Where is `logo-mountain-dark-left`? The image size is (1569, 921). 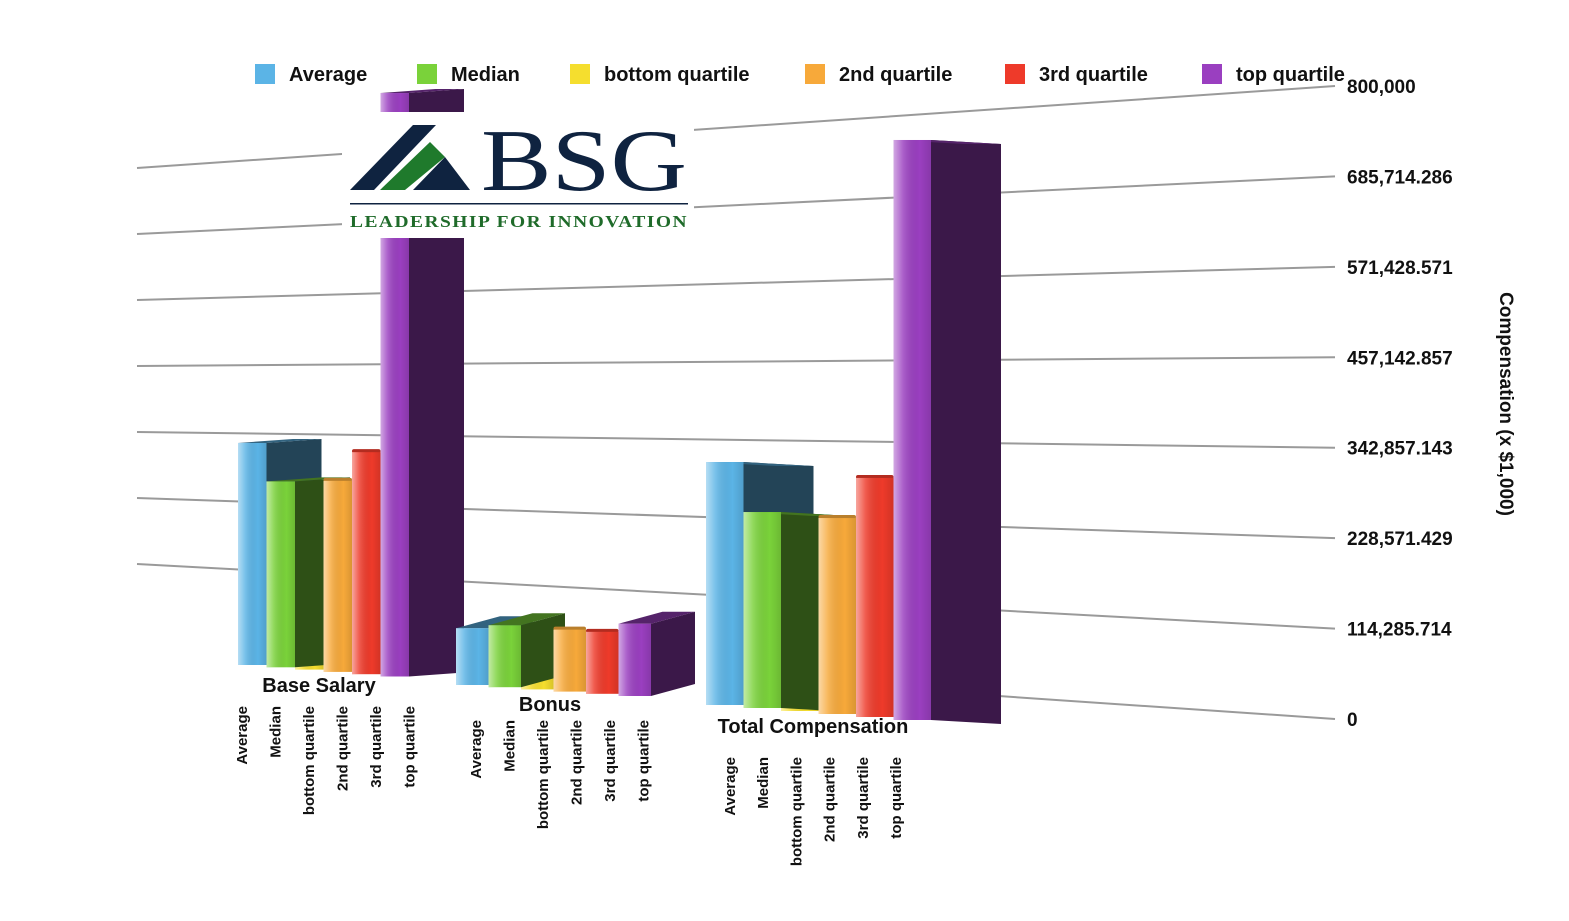 logo-mountain-dark-left is located at coordinates (393, 157).